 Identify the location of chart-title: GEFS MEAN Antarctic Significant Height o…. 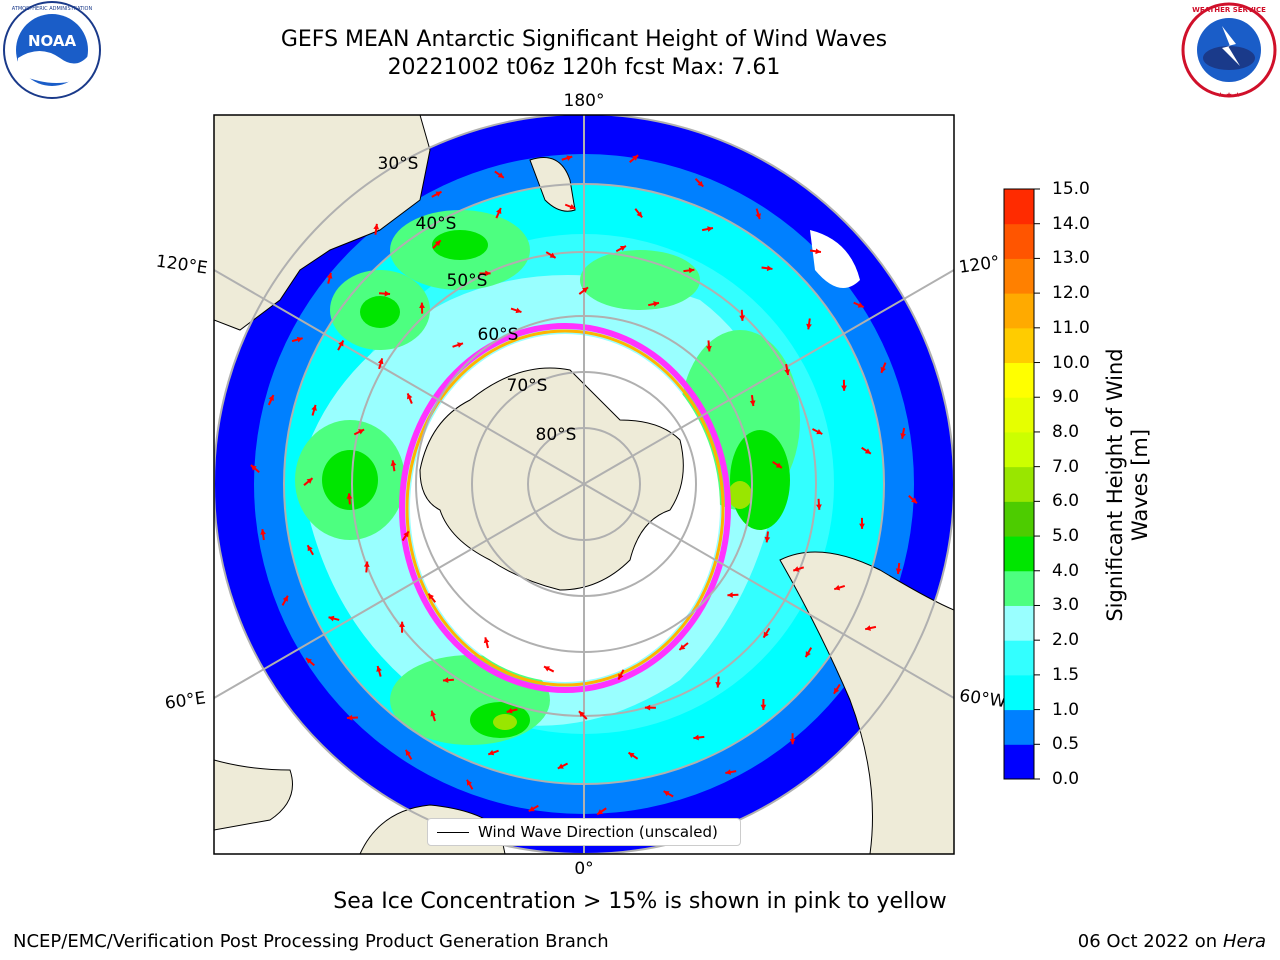
(584, 39).